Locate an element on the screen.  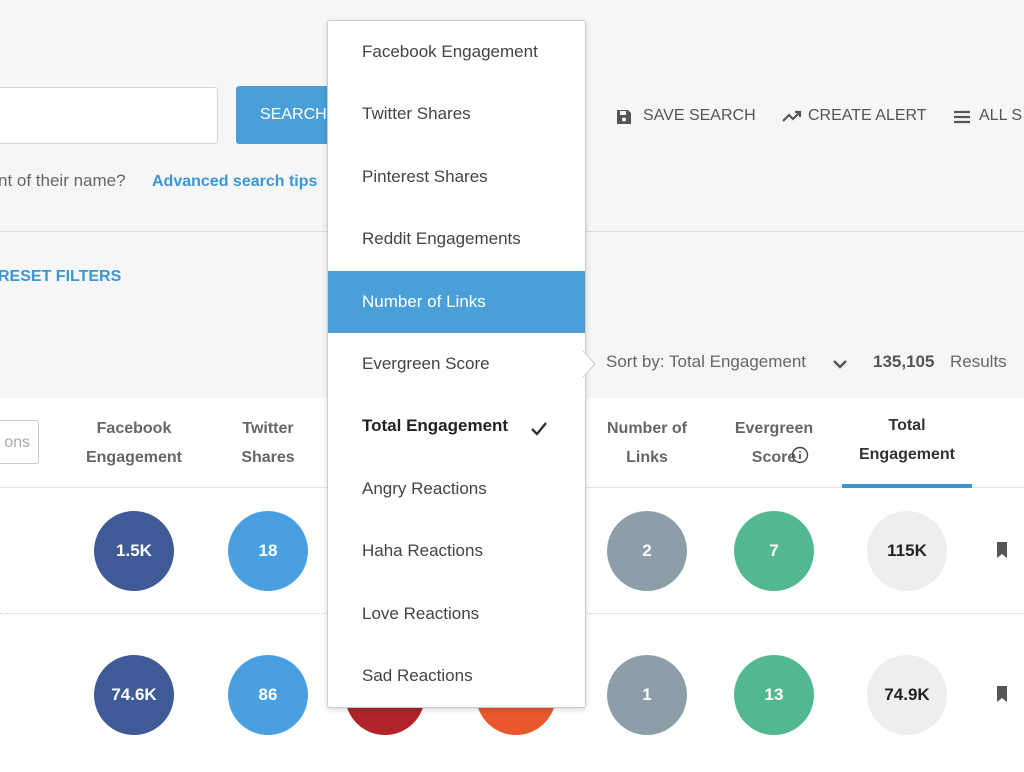
menu-icon is located at coordinates (962, 117).